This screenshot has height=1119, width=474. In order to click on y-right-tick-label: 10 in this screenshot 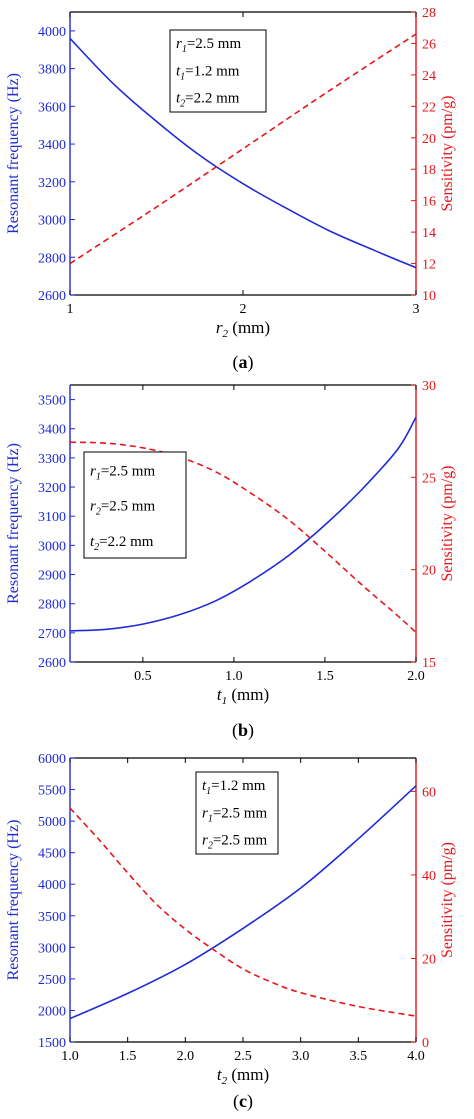, I will do `click(429, 296)`.